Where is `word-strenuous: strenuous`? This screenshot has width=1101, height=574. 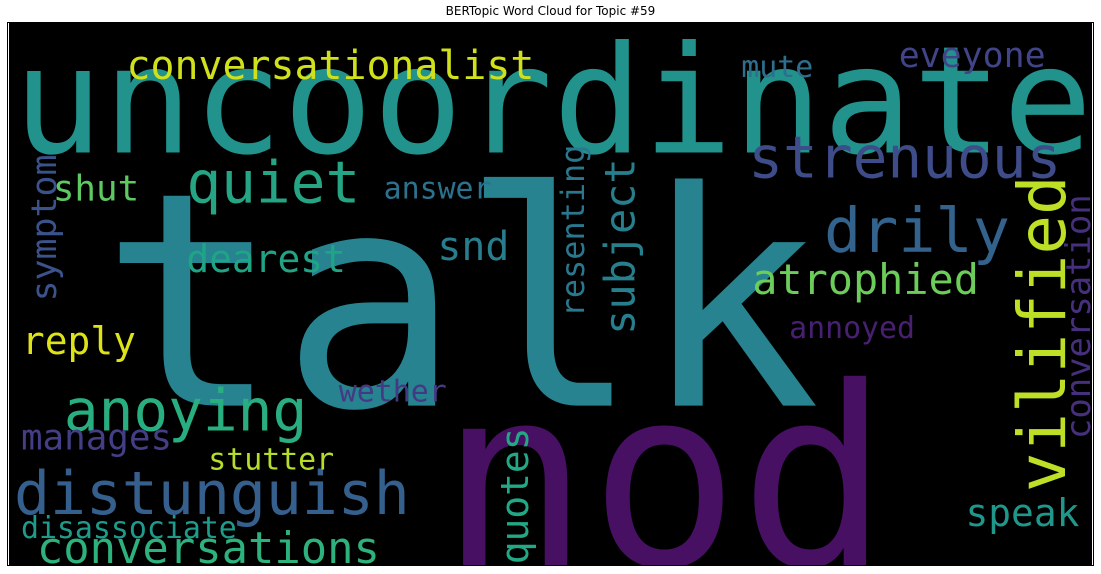
word-strenuous: strenuous is located at coordinates (904, 157).